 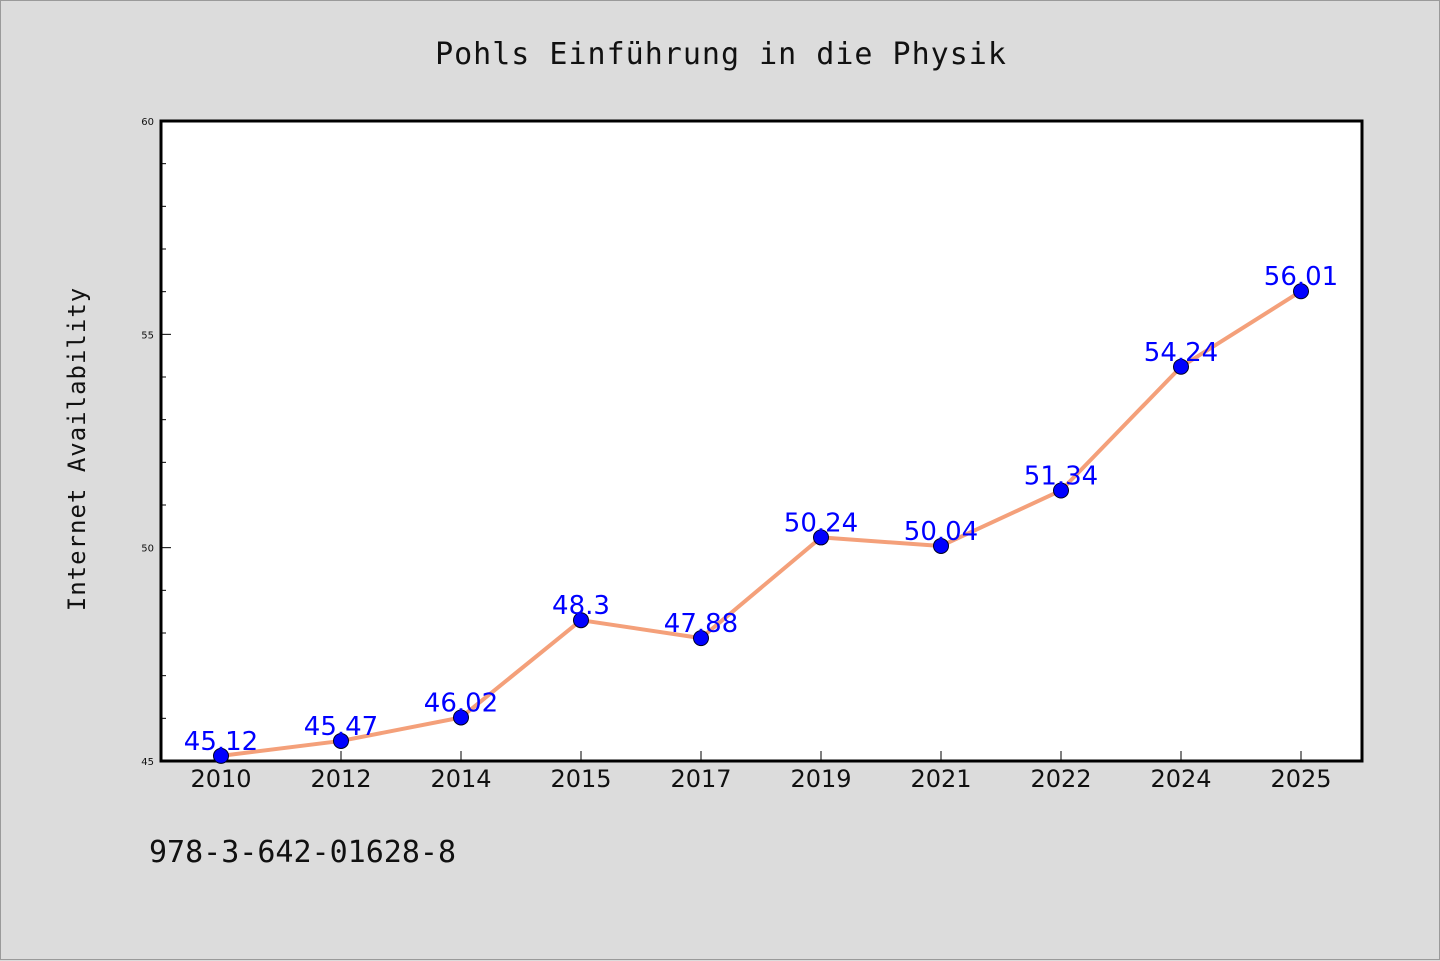 What do you see at coordinates (156, 442) in the screenshot?
I see `y-axis: 45 50 55 60` at bounding box center [156, 442].